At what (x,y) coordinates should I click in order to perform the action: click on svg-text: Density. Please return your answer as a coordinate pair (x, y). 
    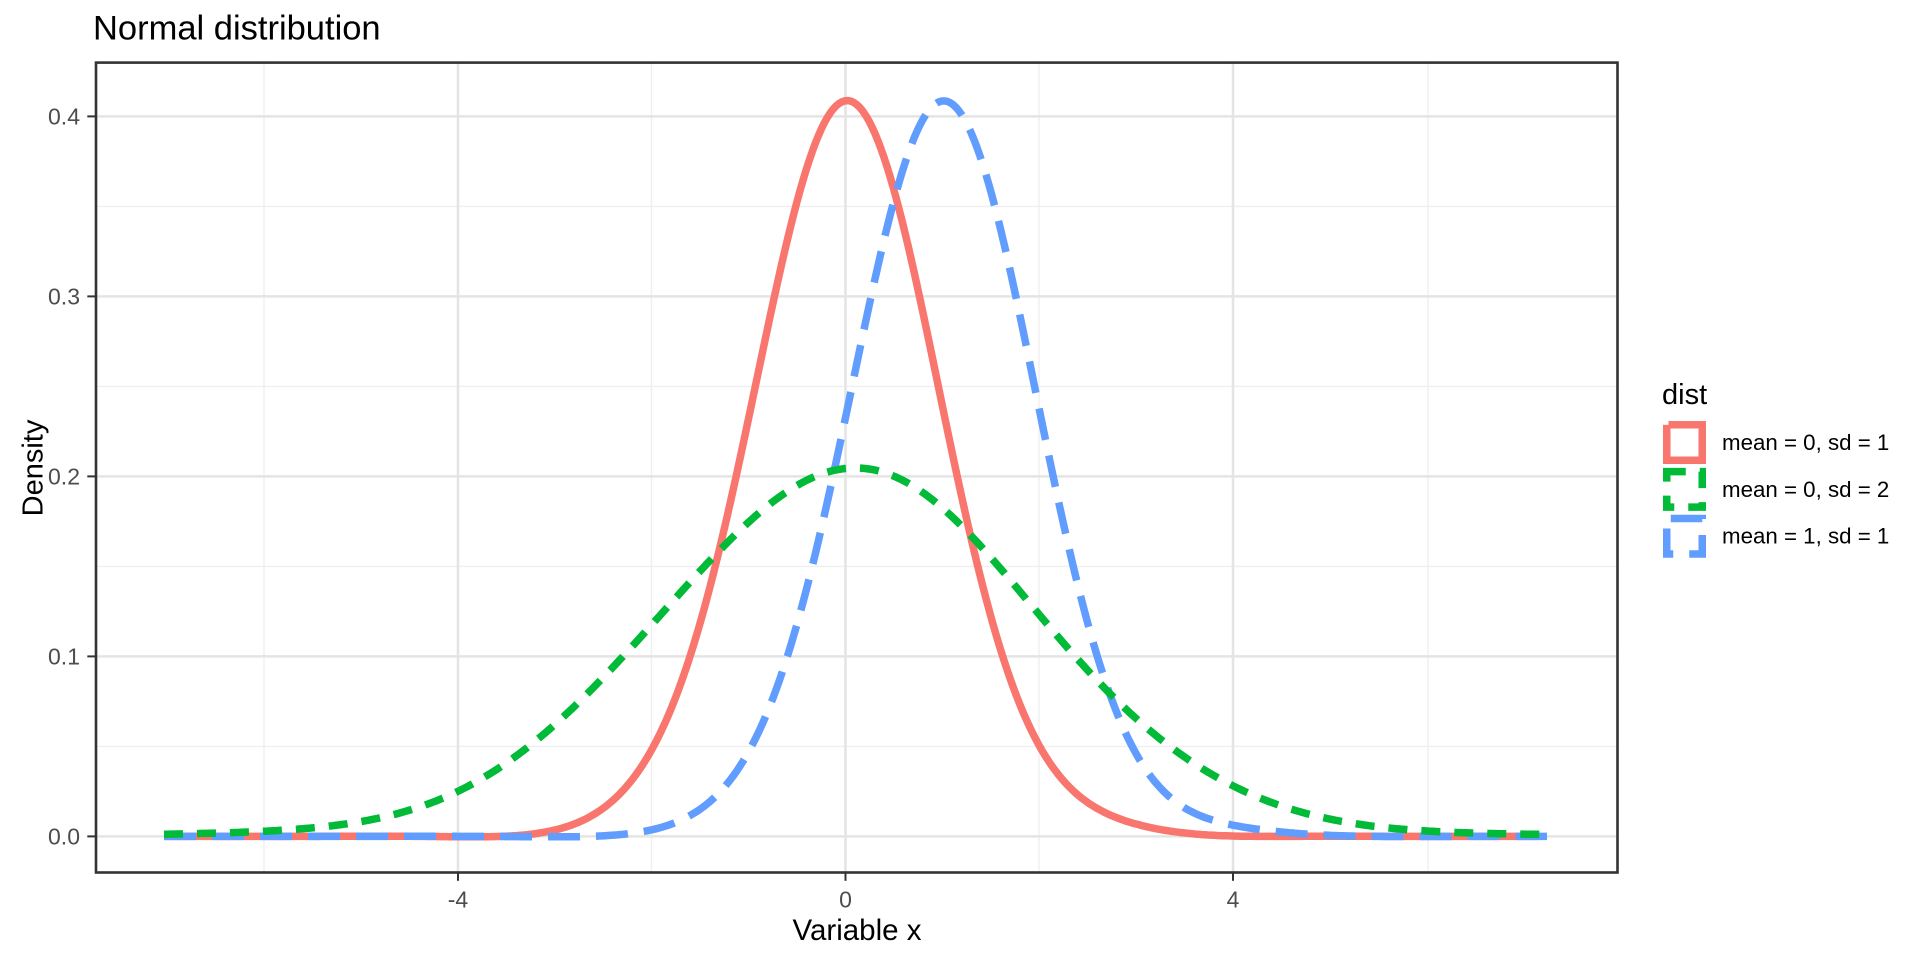
    Looking at the image, I should click on (34, 467).